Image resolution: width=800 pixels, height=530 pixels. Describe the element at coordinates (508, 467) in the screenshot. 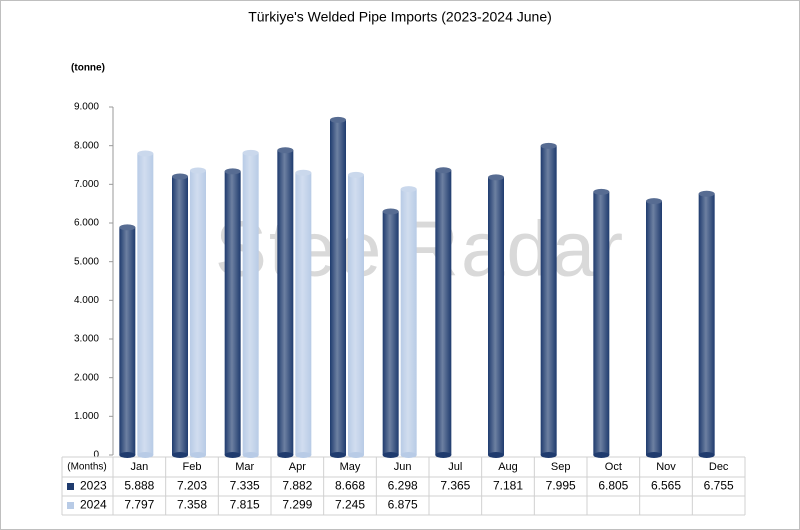

I see `x-tick-label: Aug` at that location.